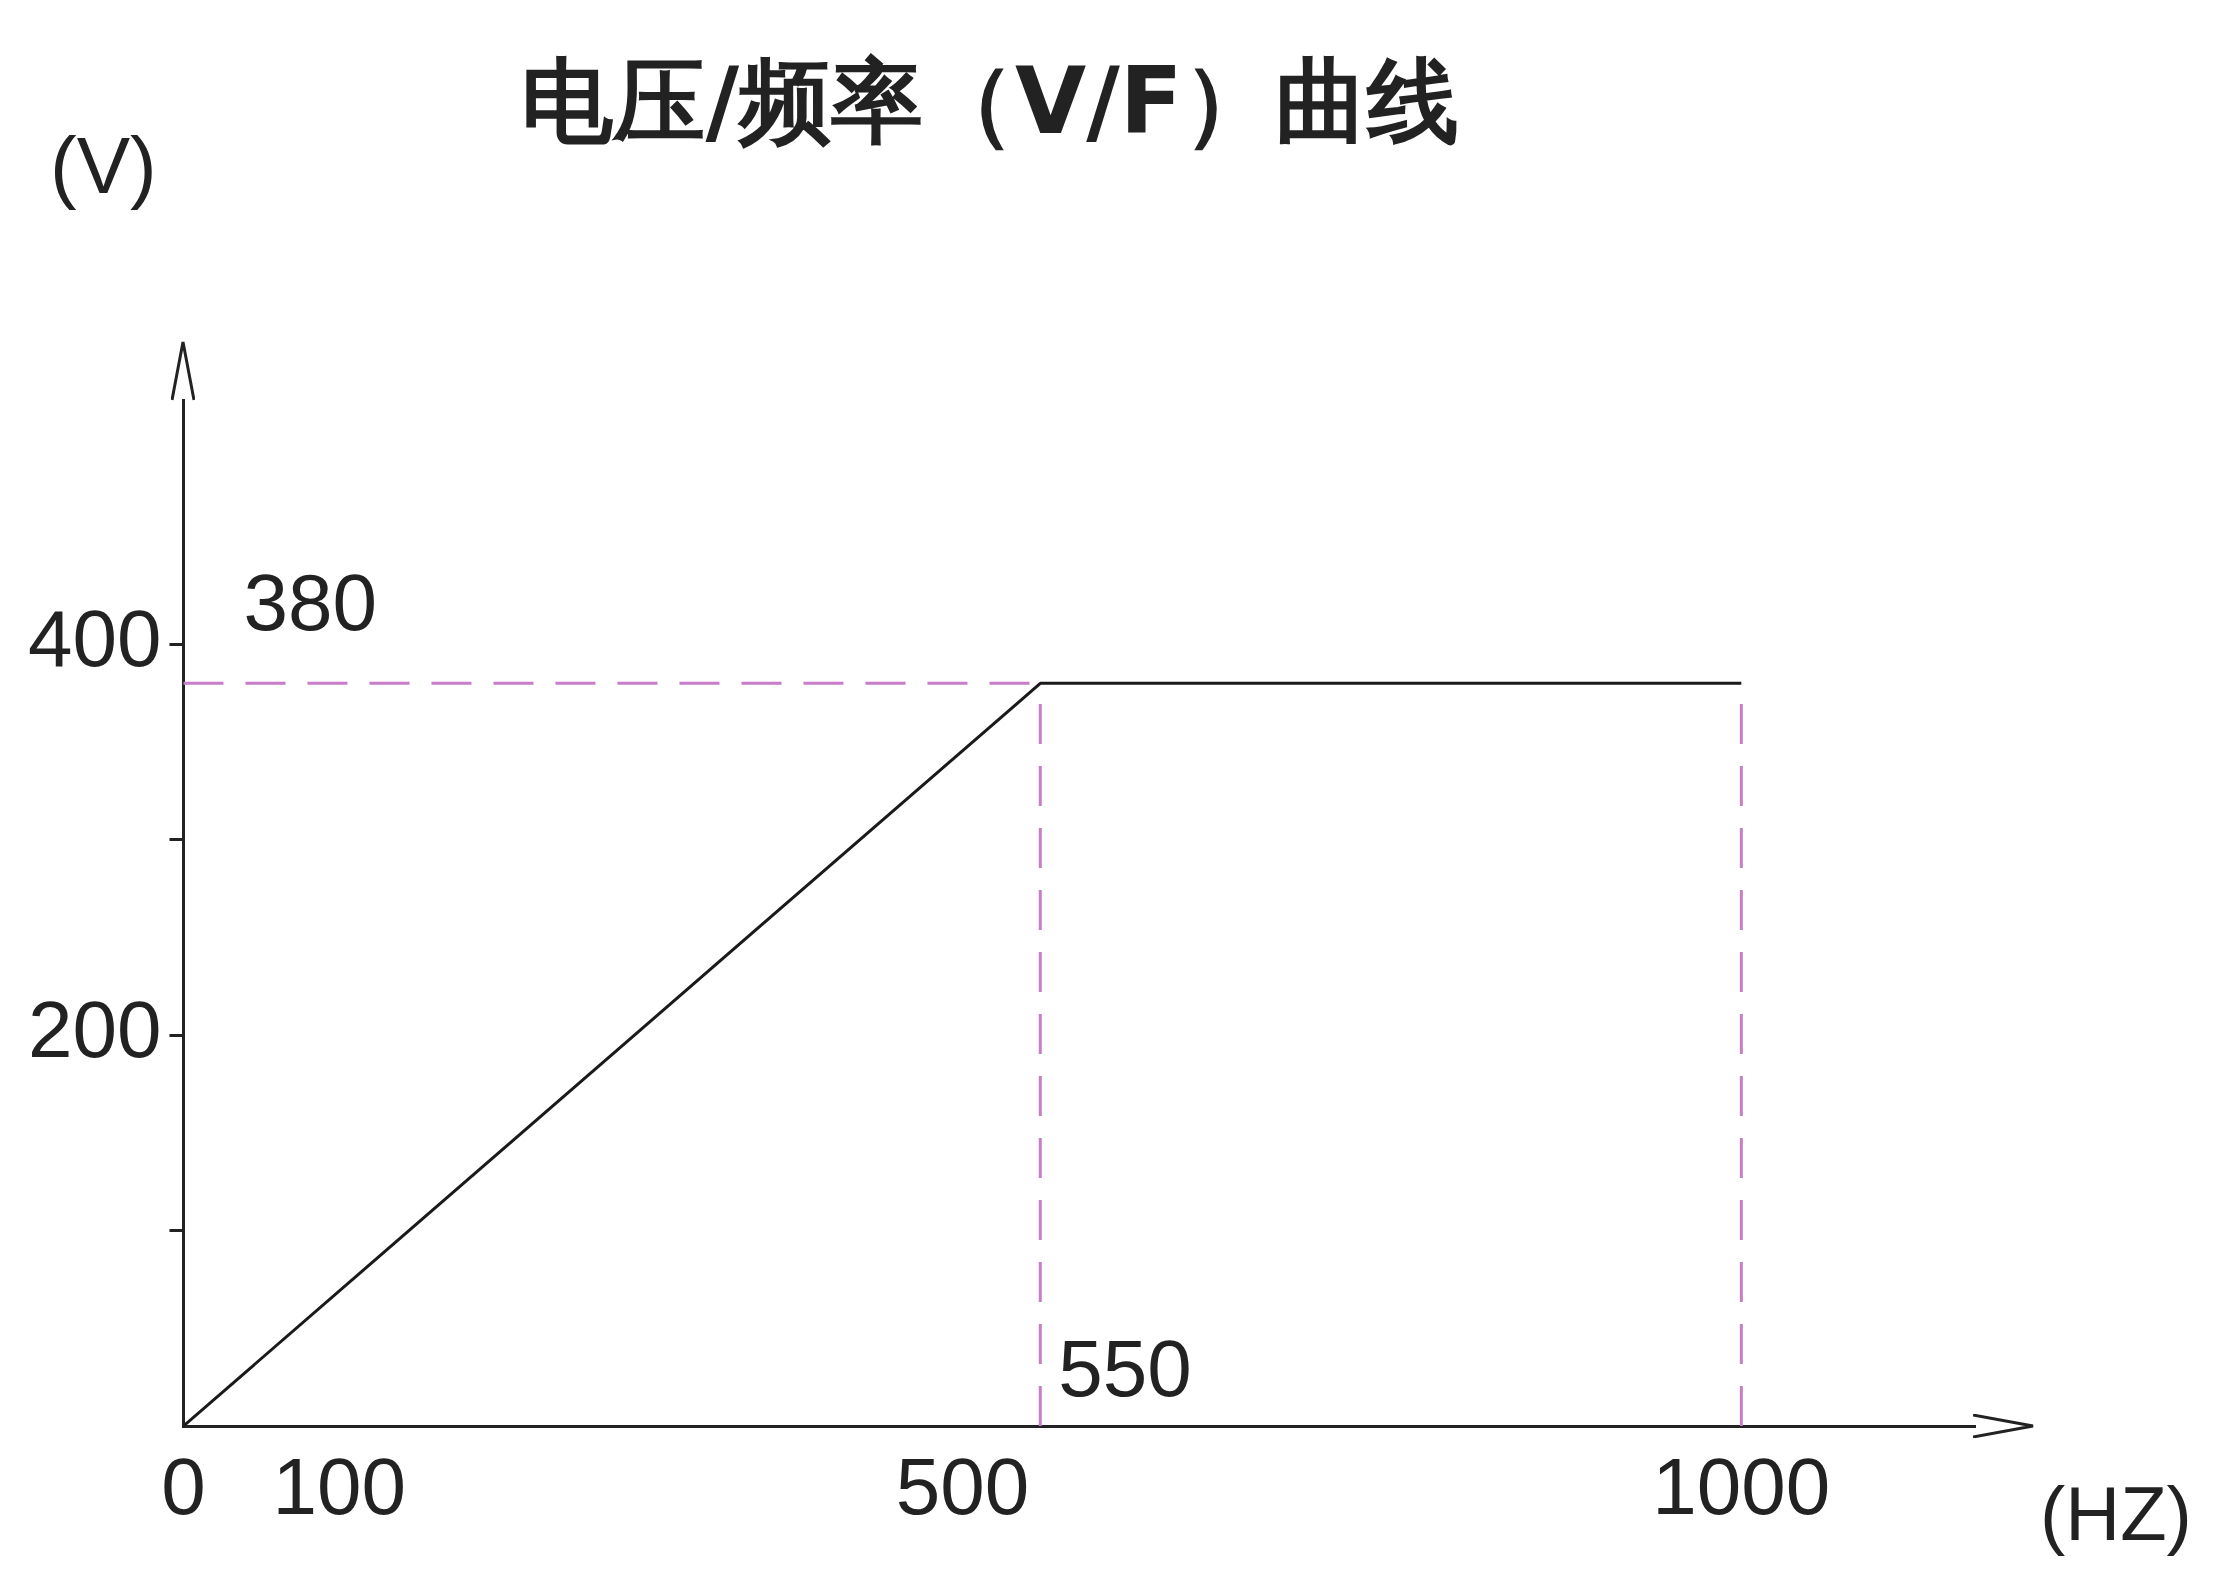  I want to click on x-tick-label: 500, so click(962, 1487).